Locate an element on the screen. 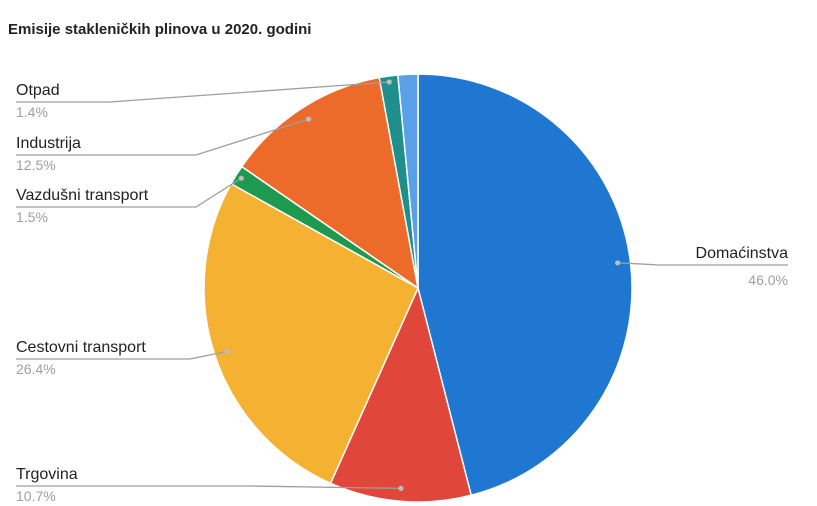 This screenshot has height=506, width=817. pct-trgovina: 10.7% is located at coordinates (36, 496).